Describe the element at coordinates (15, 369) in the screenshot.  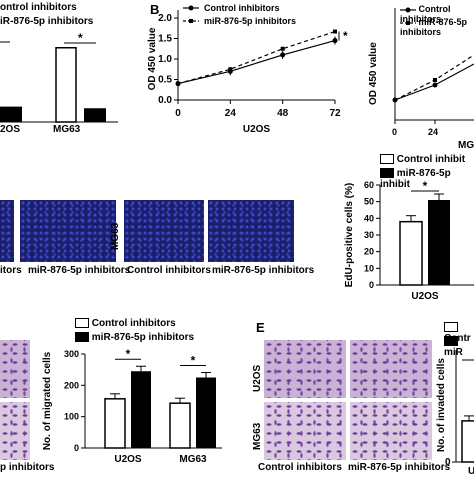
I see `migration-image-u2os` at that location.